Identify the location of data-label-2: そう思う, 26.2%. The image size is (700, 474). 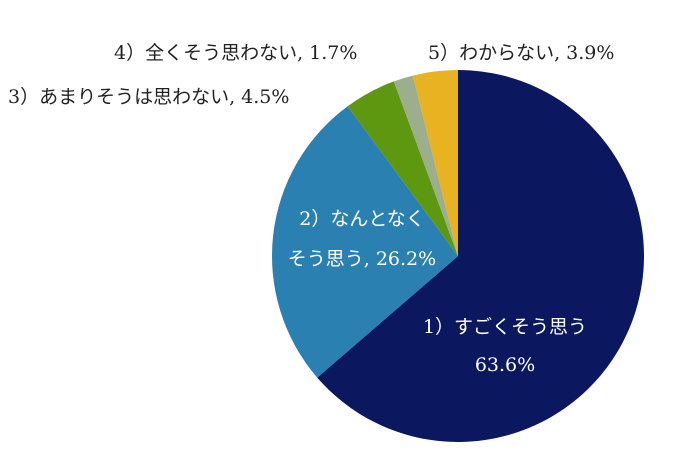
(362, 259).